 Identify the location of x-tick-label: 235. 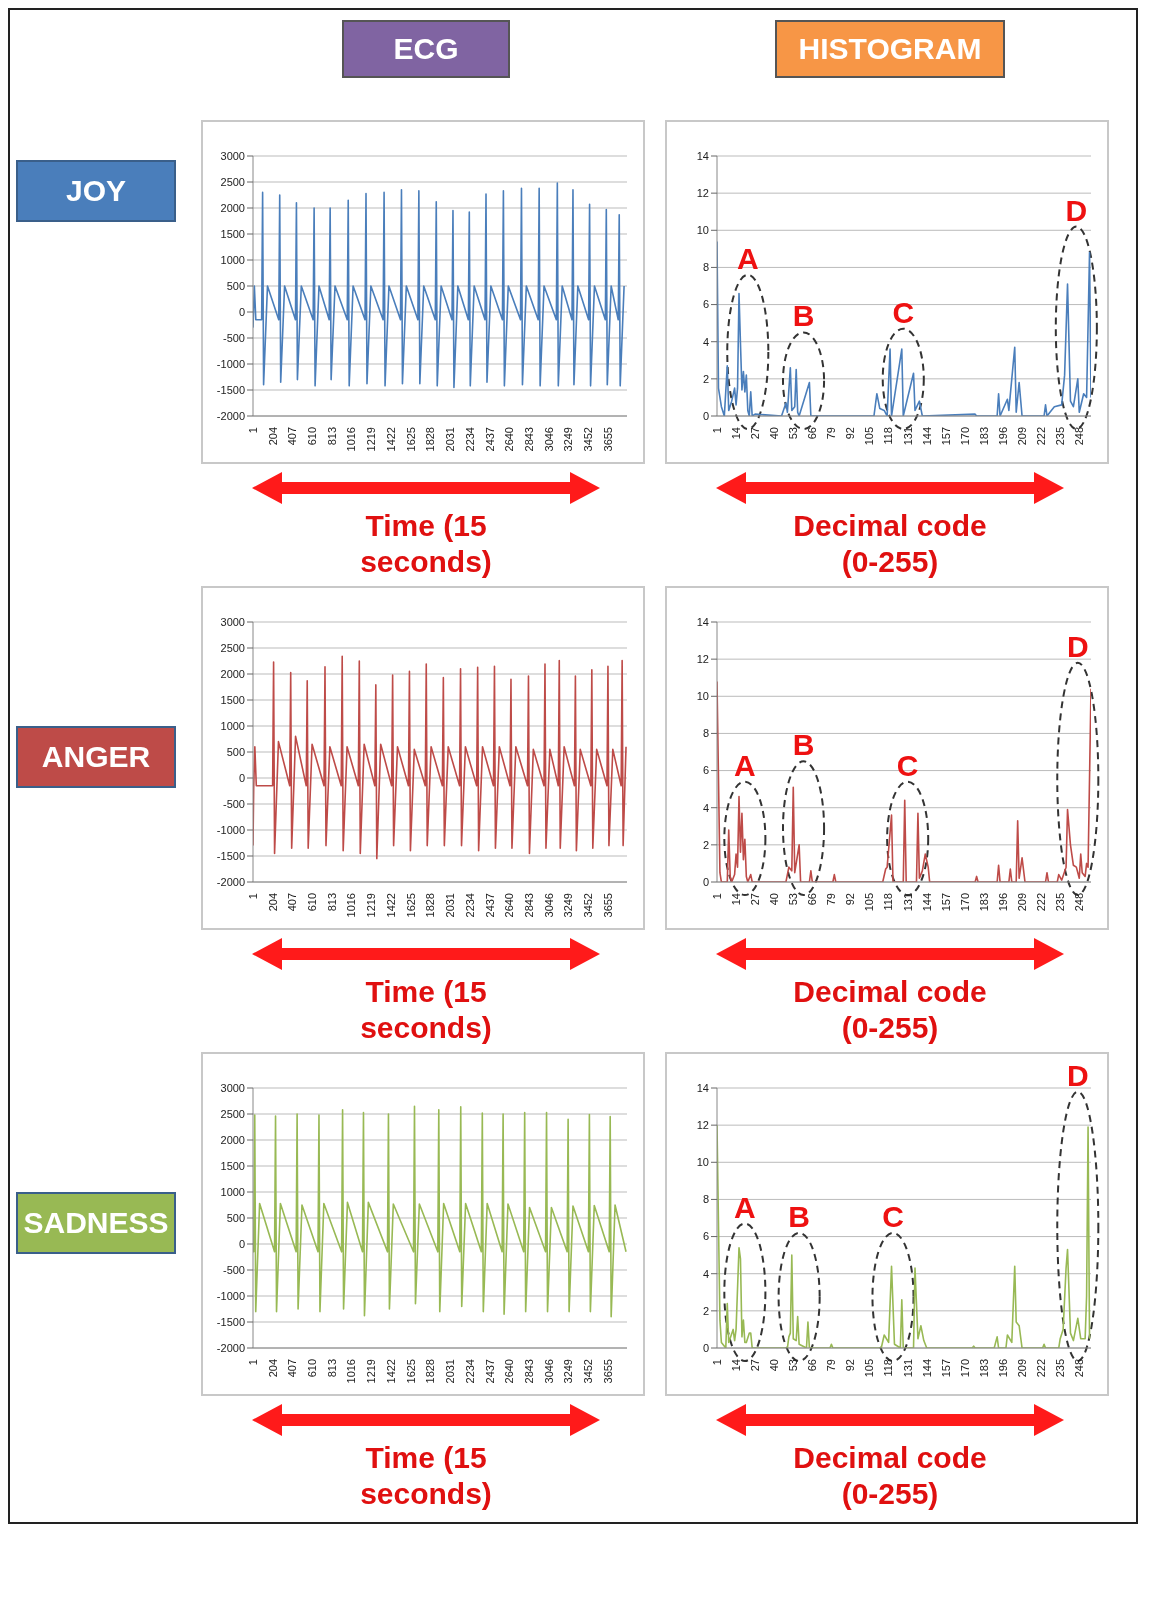
(1060, 436).